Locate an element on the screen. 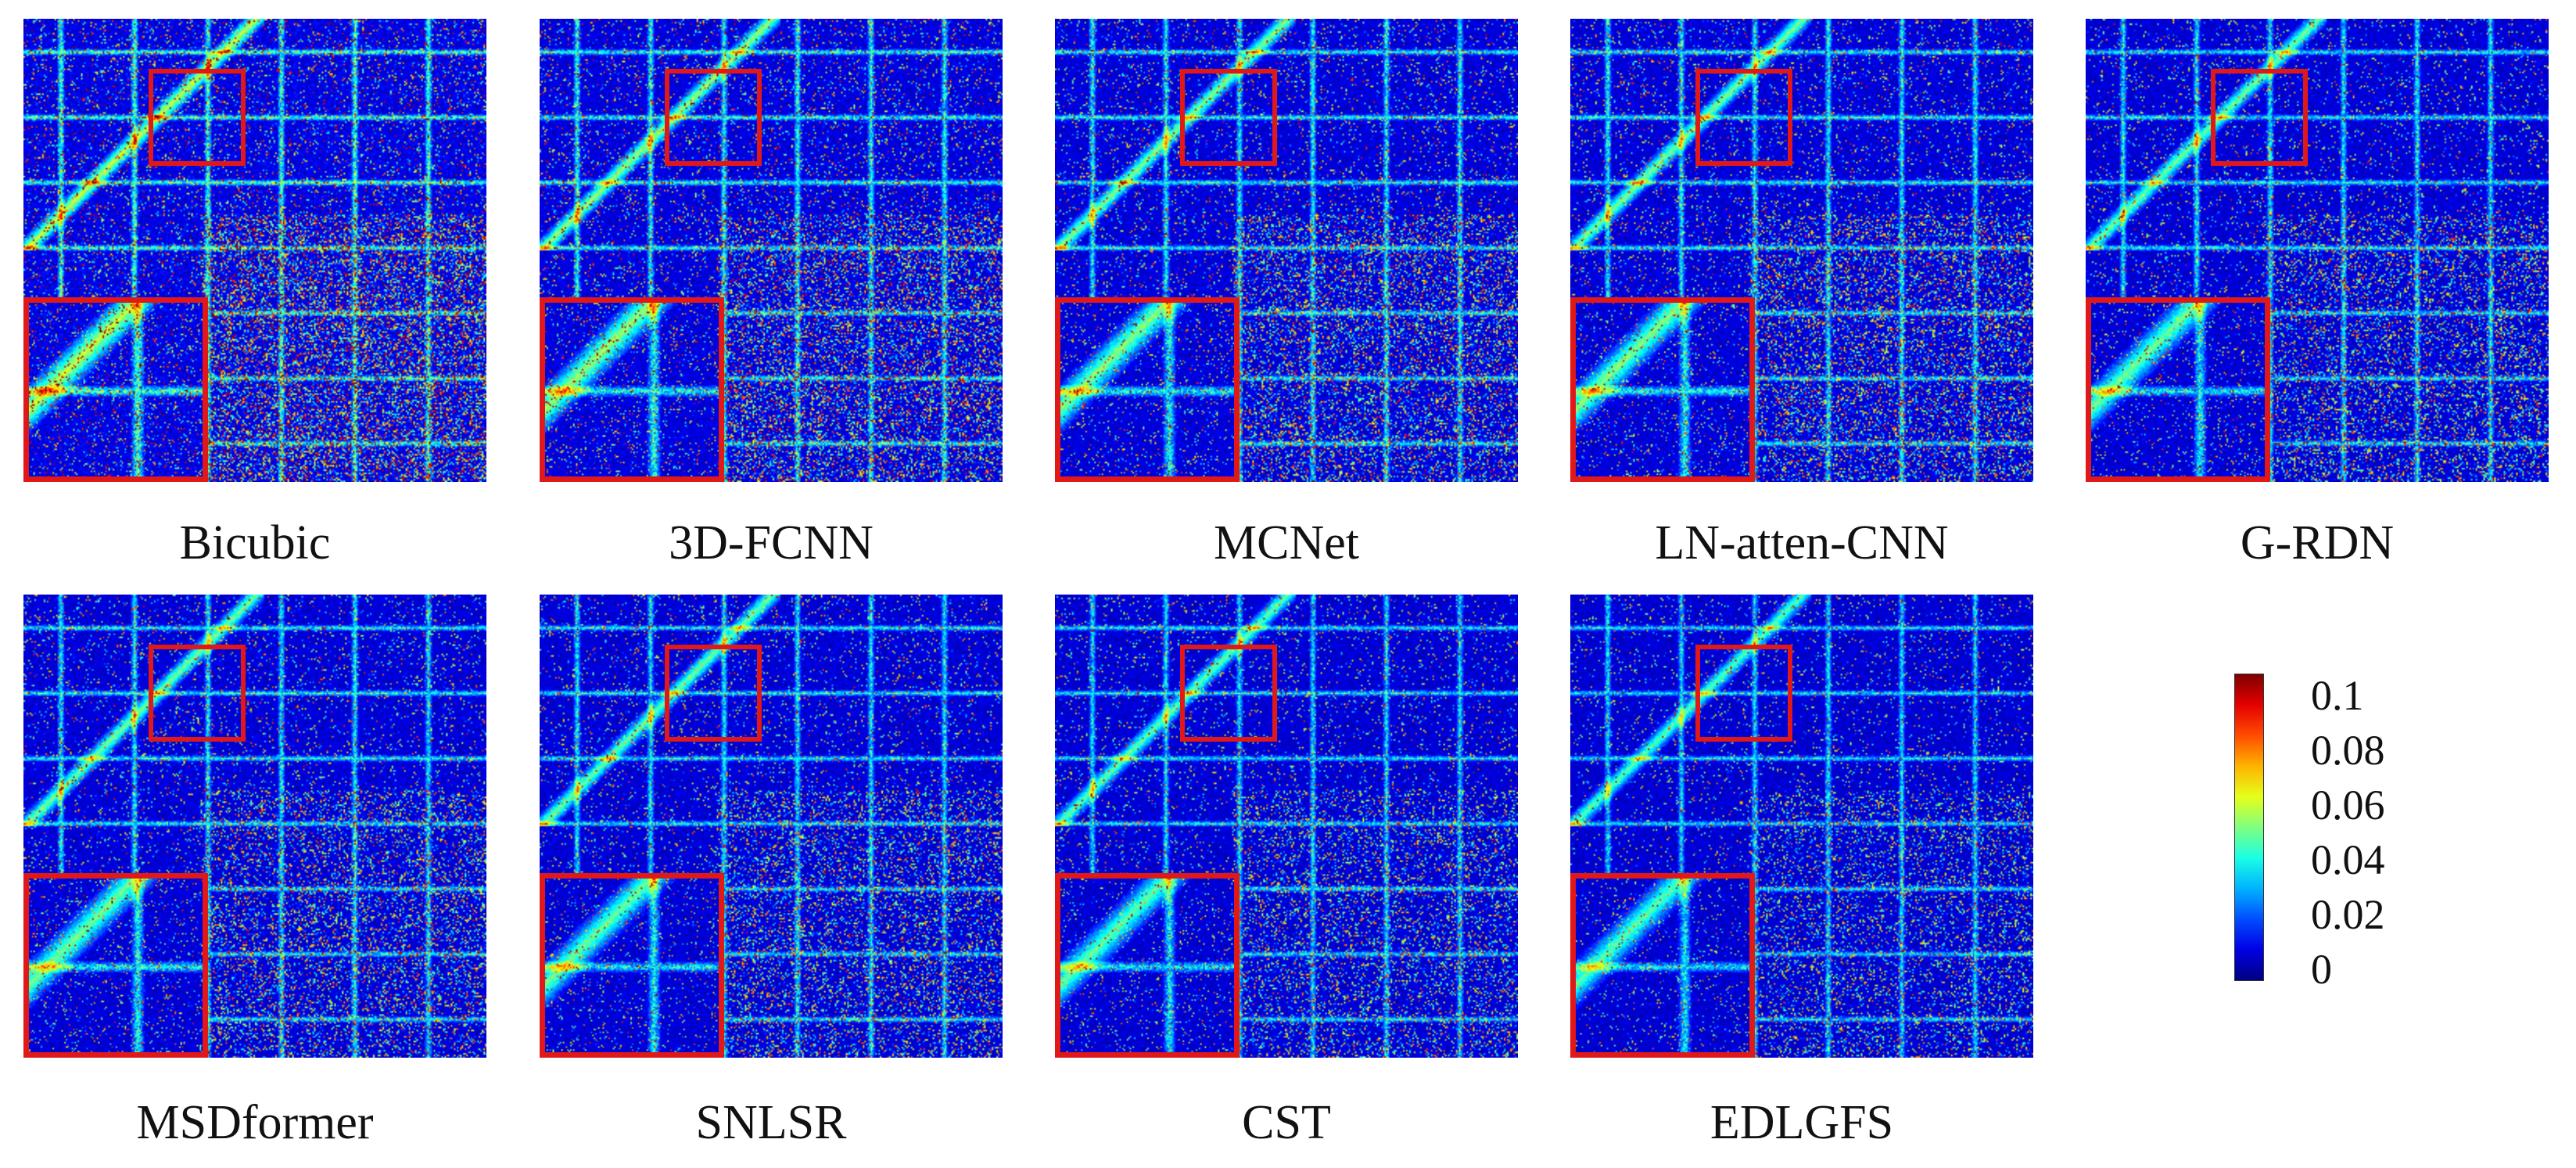 The height and width of the screenshot is (1168, 2576). colorbar-tick-label: 0.04 is located at coordinates (2348, 859).